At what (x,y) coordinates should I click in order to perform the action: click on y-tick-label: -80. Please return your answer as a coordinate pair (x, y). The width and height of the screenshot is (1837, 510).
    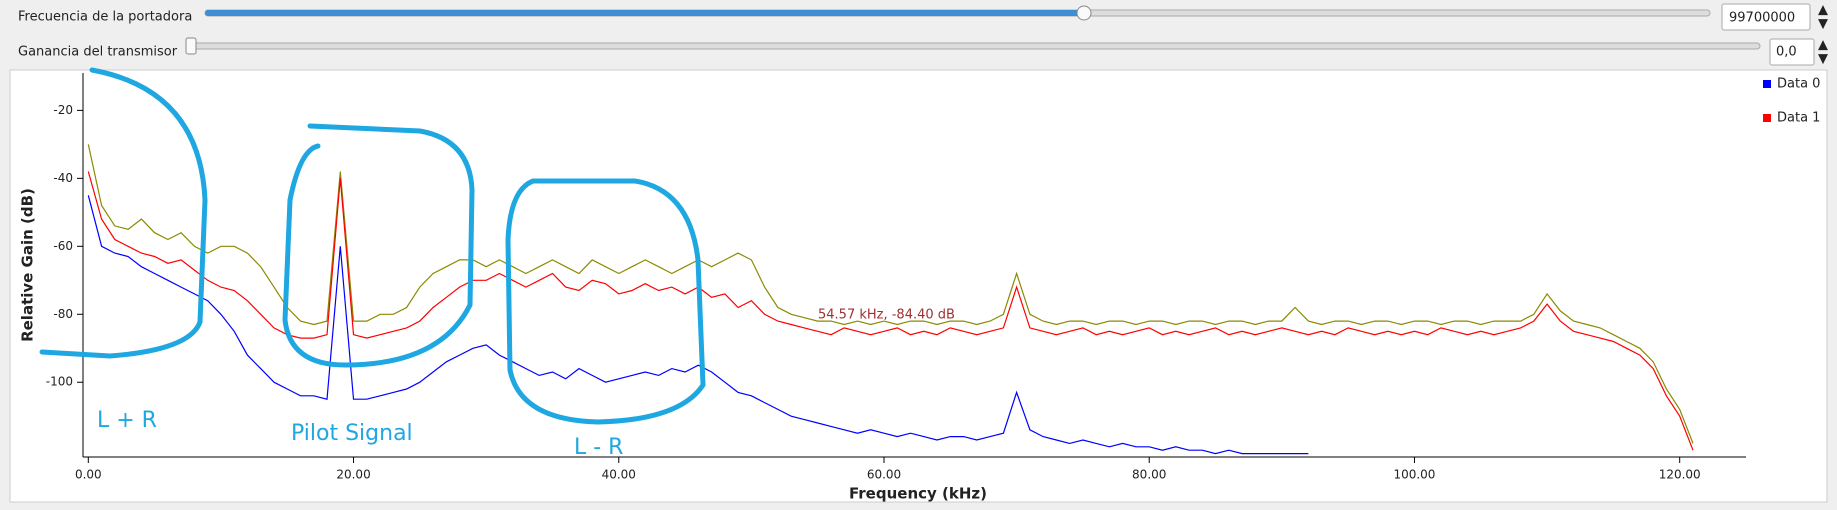
    Looking at the image, I should click on (63, 314).